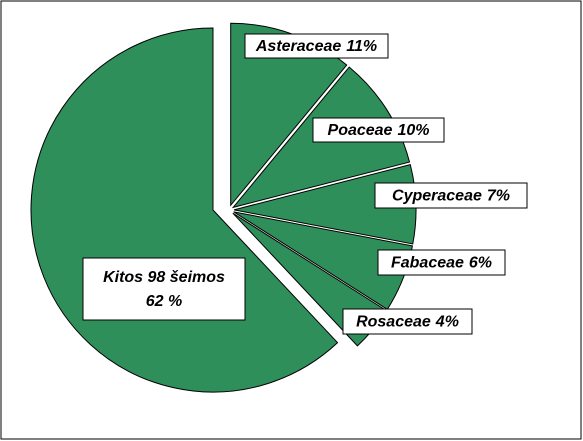  I want to click on category-label: Rosaceae, so click(393, 322).